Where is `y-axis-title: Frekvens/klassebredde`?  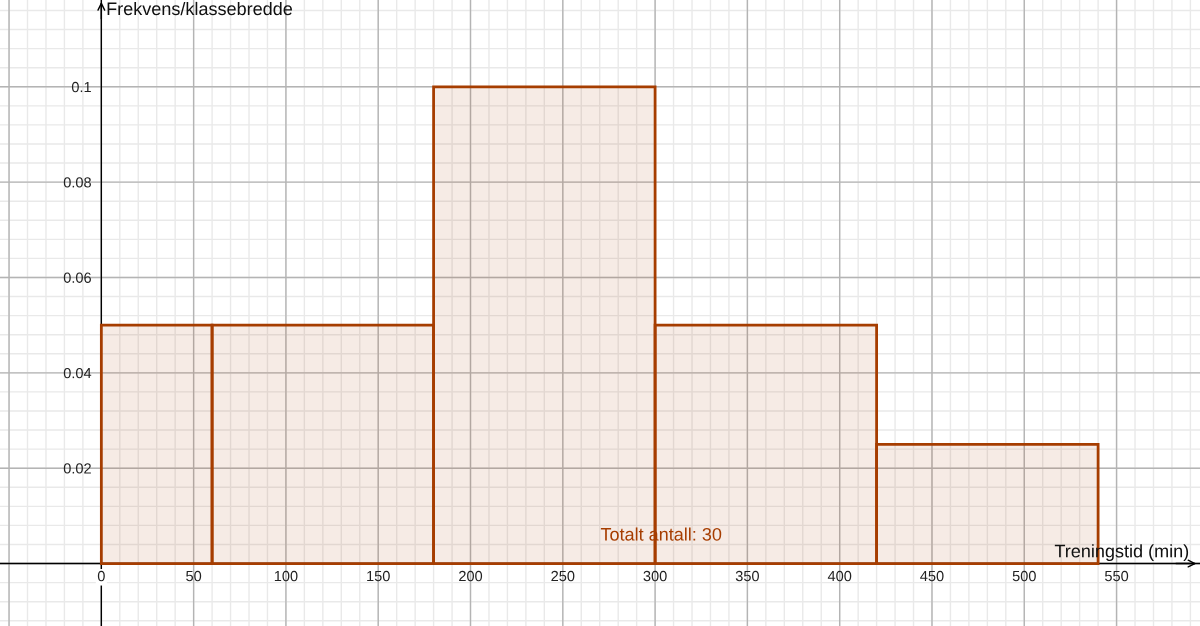
y-axis-title: Frekvens/klassebredde is located at coordinates (199, 8).